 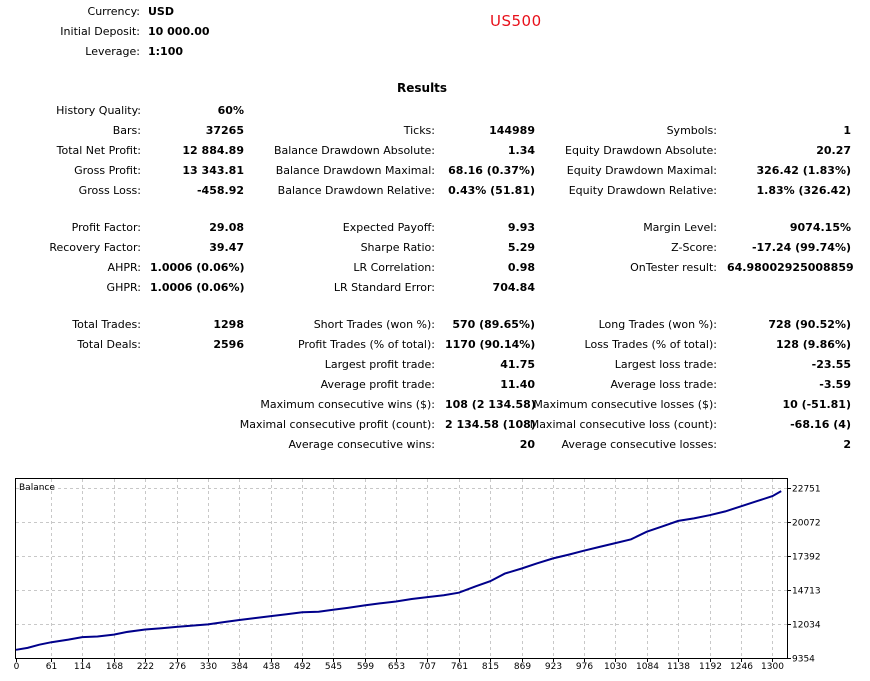 I want to click on stat-label: Long Trades (won %):, so click(x=657, y=324).